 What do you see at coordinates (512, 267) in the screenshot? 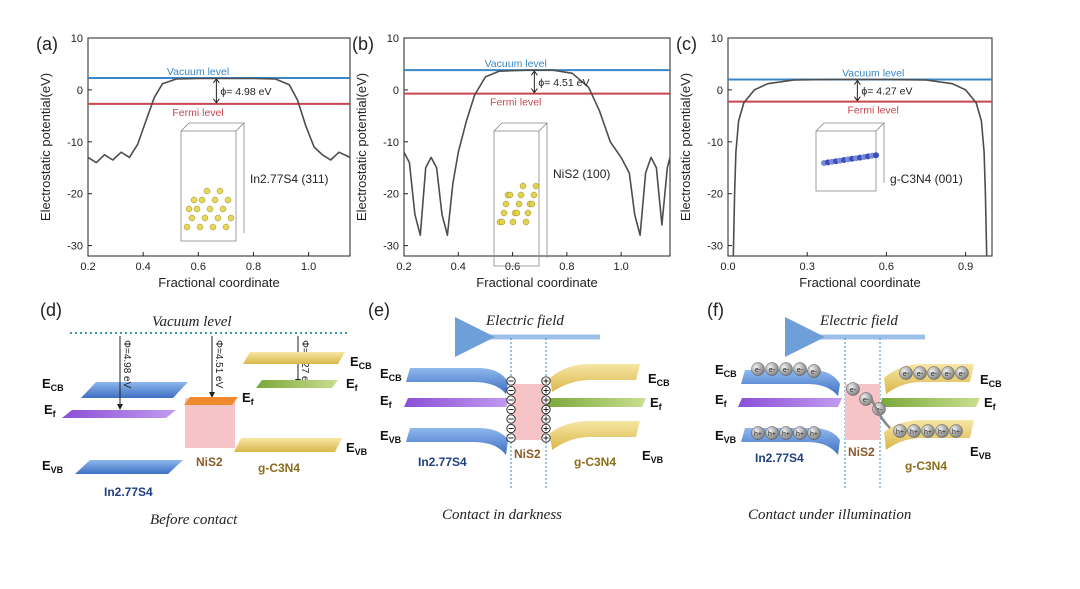
I see `x-tick-label: 0.6` at bounding box center [512, 267].